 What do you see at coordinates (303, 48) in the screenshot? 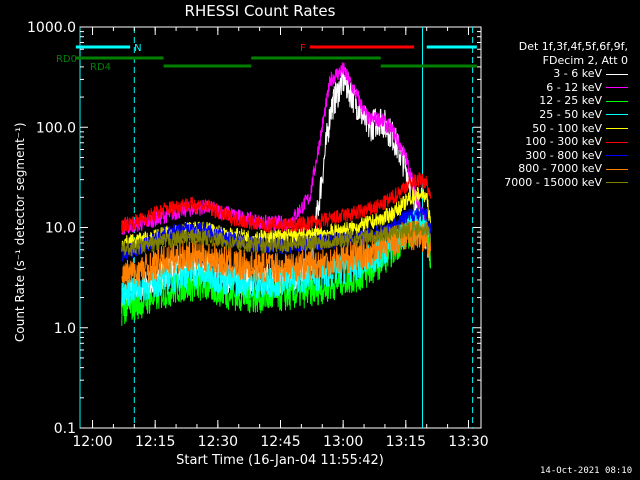
I see `annotation-label-f: F` at bounding box center [303, 48].